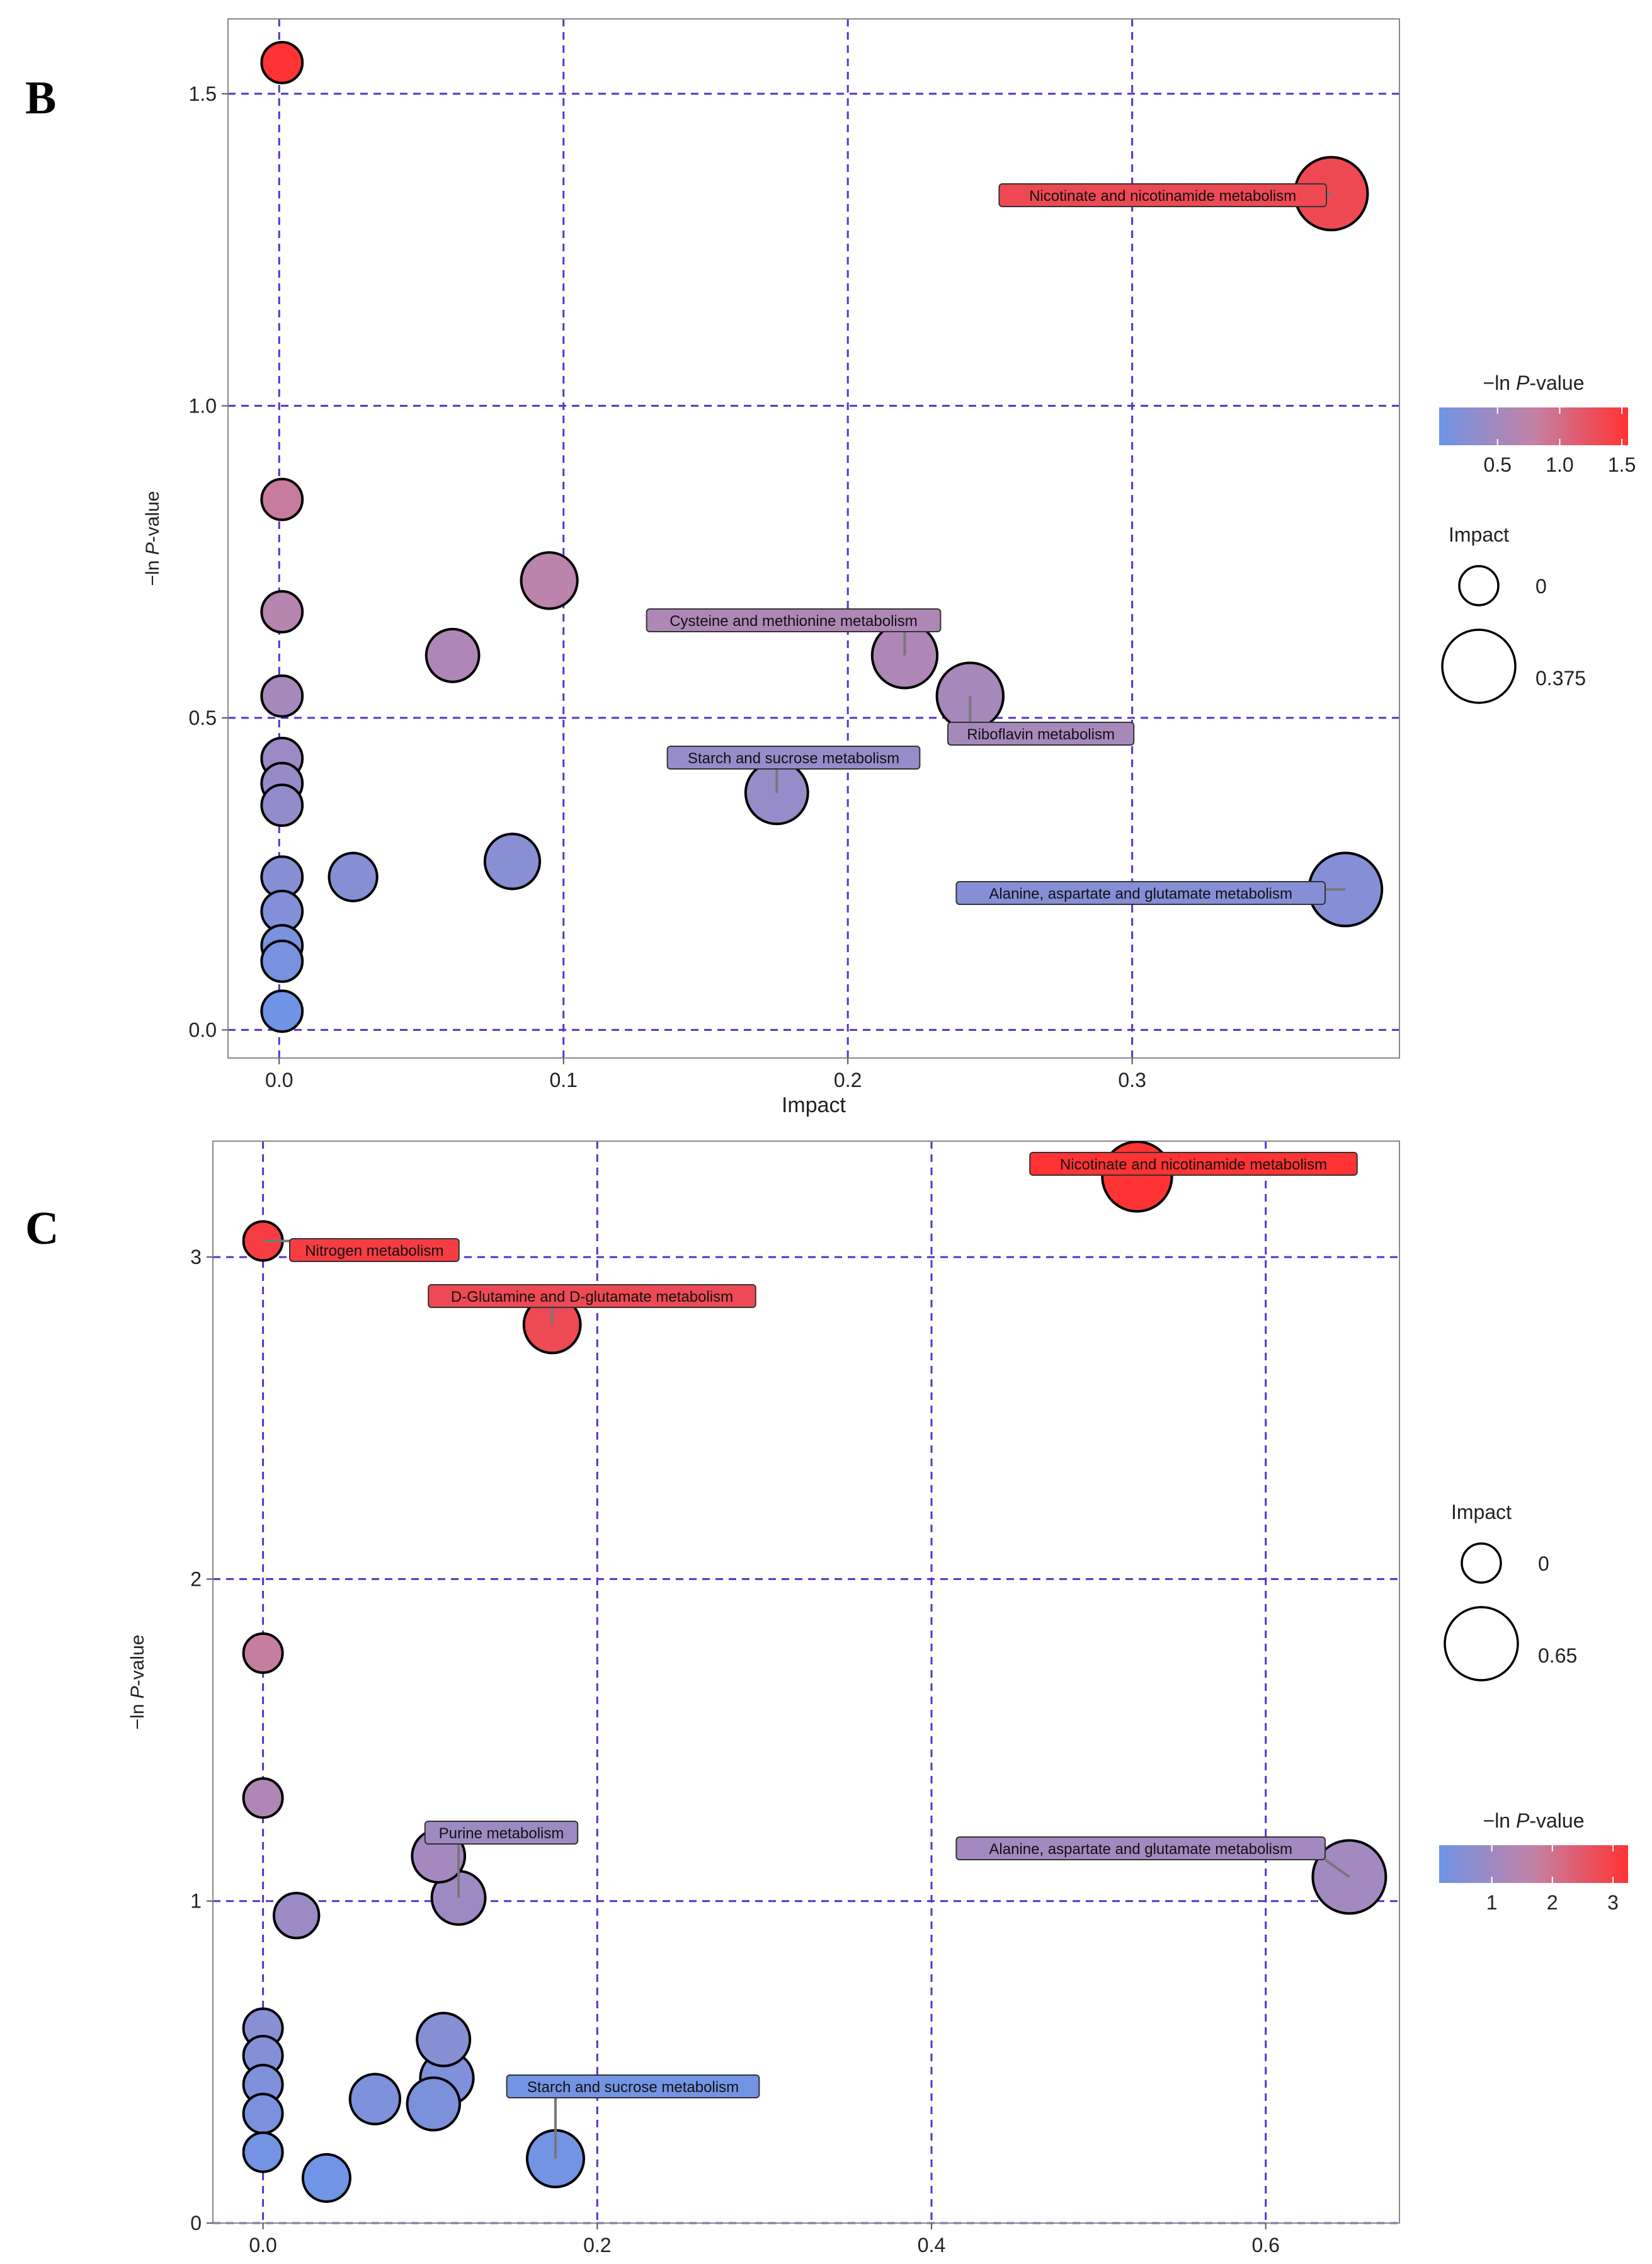  I want to click on panel-letter-c: C, so click(42, 1228).